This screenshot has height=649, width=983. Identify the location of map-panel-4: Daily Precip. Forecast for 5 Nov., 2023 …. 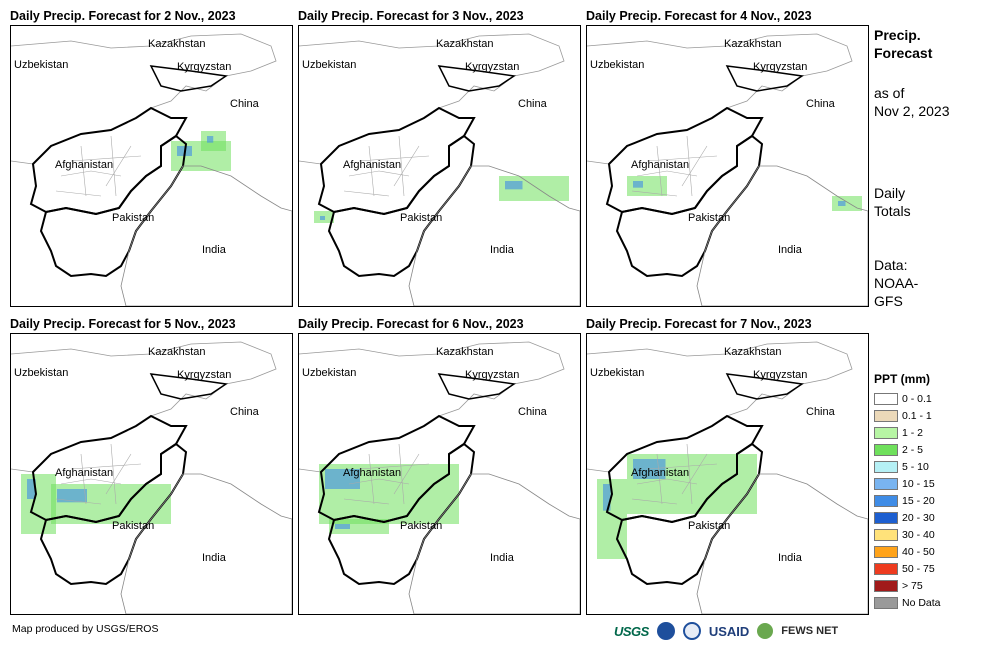
(151, 466).